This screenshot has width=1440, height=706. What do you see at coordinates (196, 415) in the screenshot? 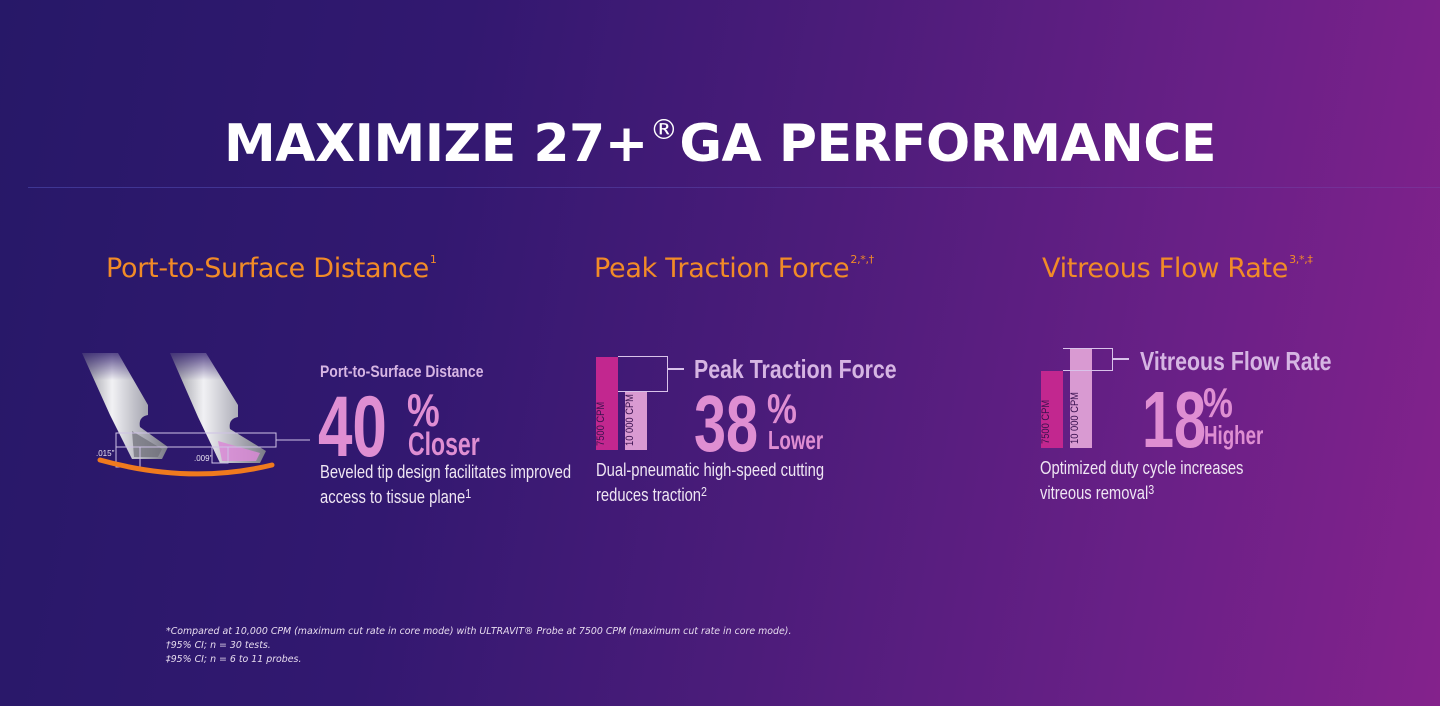
I see `probe-tips-illustration: .015" .009"` at bounding box center [196, 415].